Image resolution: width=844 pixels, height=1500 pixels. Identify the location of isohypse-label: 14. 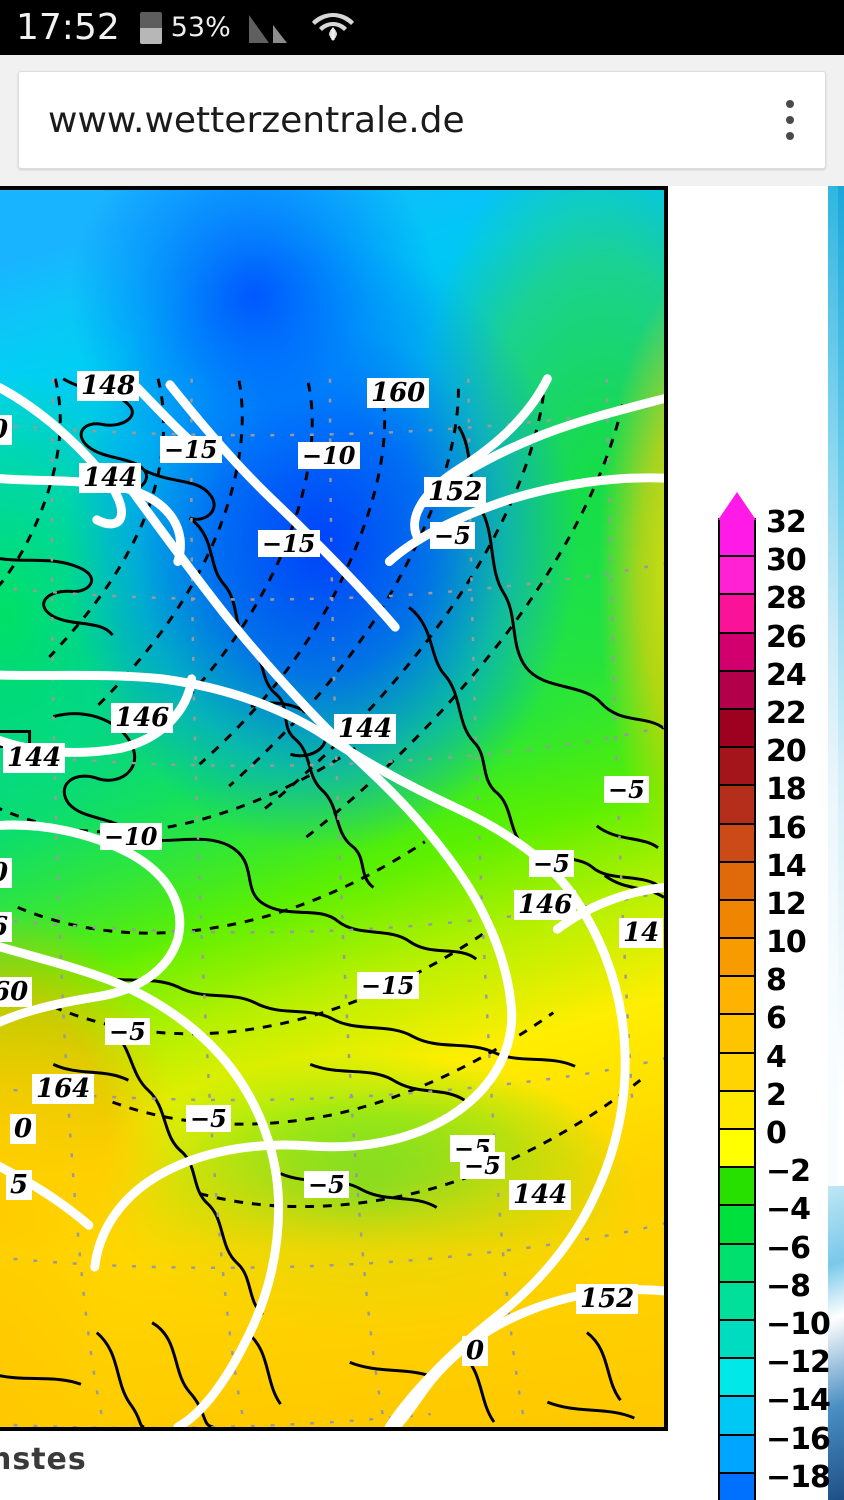
(641, 933).